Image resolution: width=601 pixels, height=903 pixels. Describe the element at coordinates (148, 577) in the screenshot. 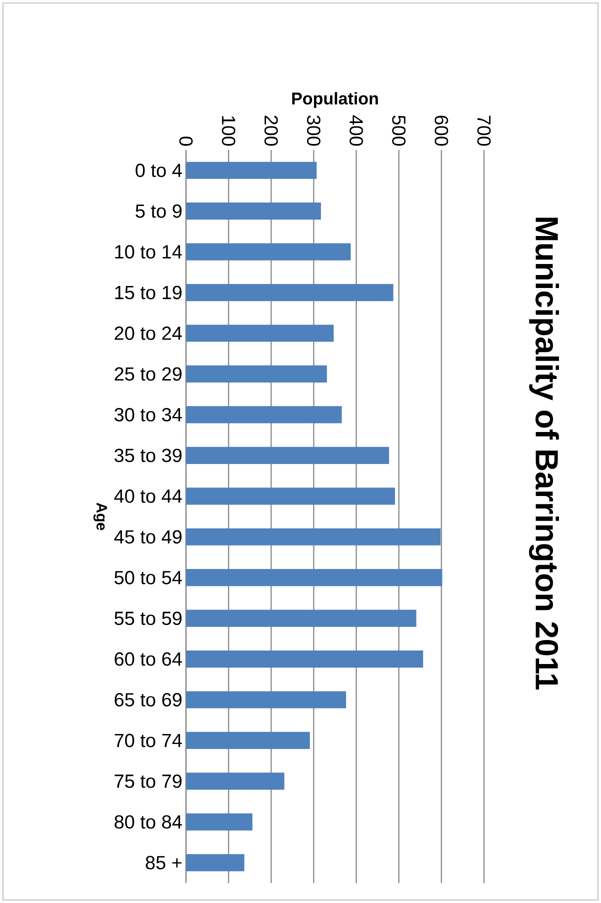

I see `y-tick-label: 50 to 54` at that location.